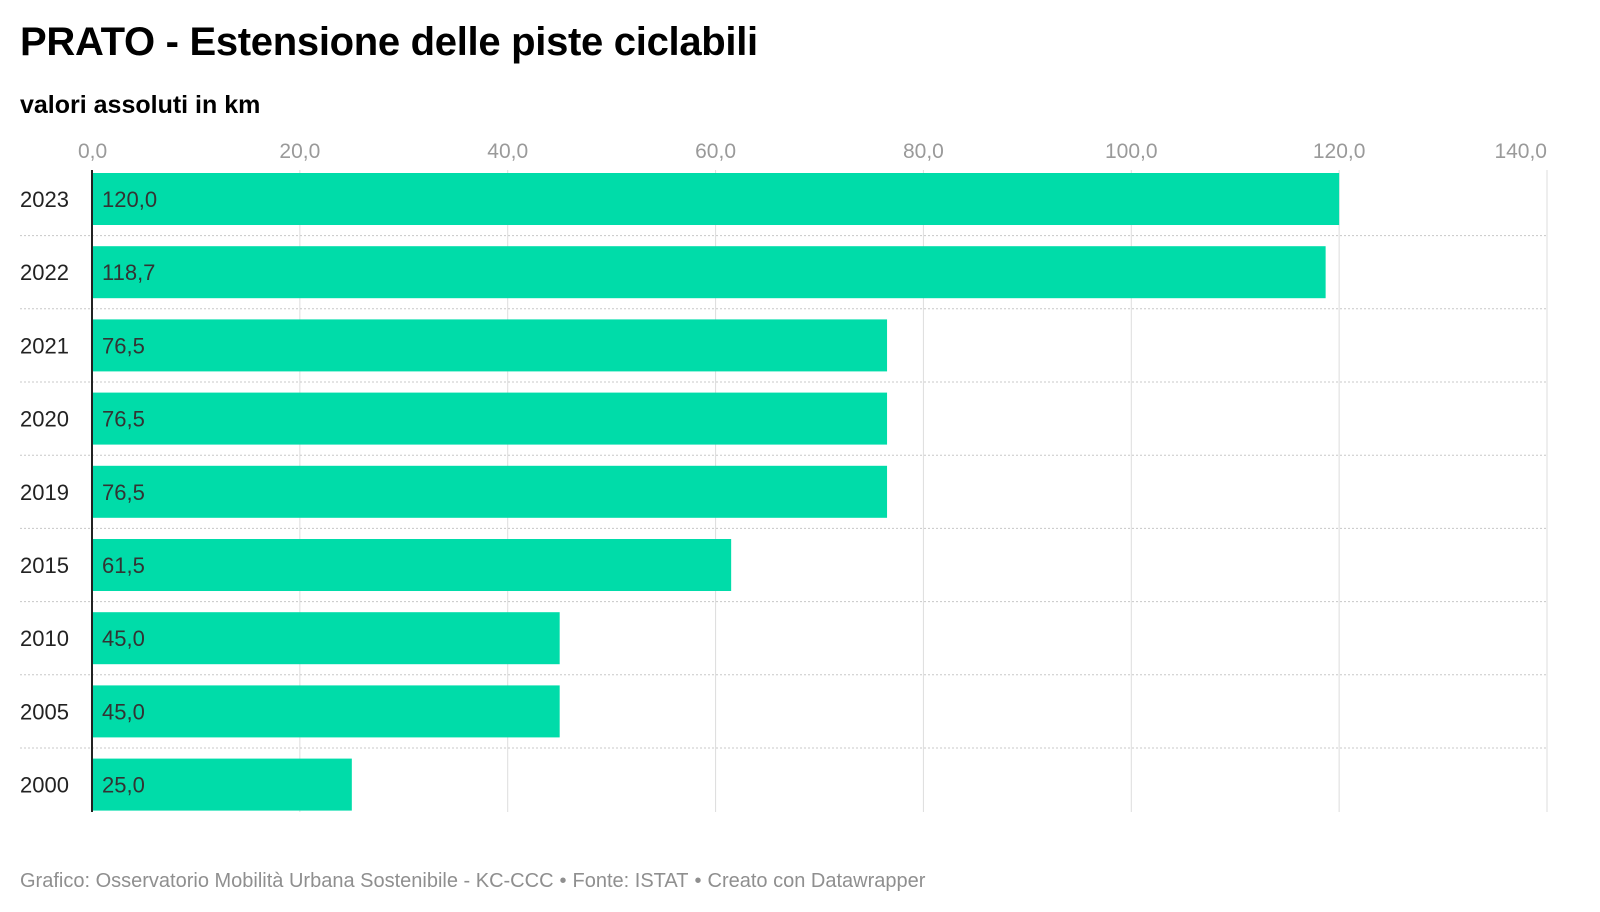 The height and width of the screenshot is (912, 1600). I want to click on x-tick-label: 20,0, so click(299, 151).